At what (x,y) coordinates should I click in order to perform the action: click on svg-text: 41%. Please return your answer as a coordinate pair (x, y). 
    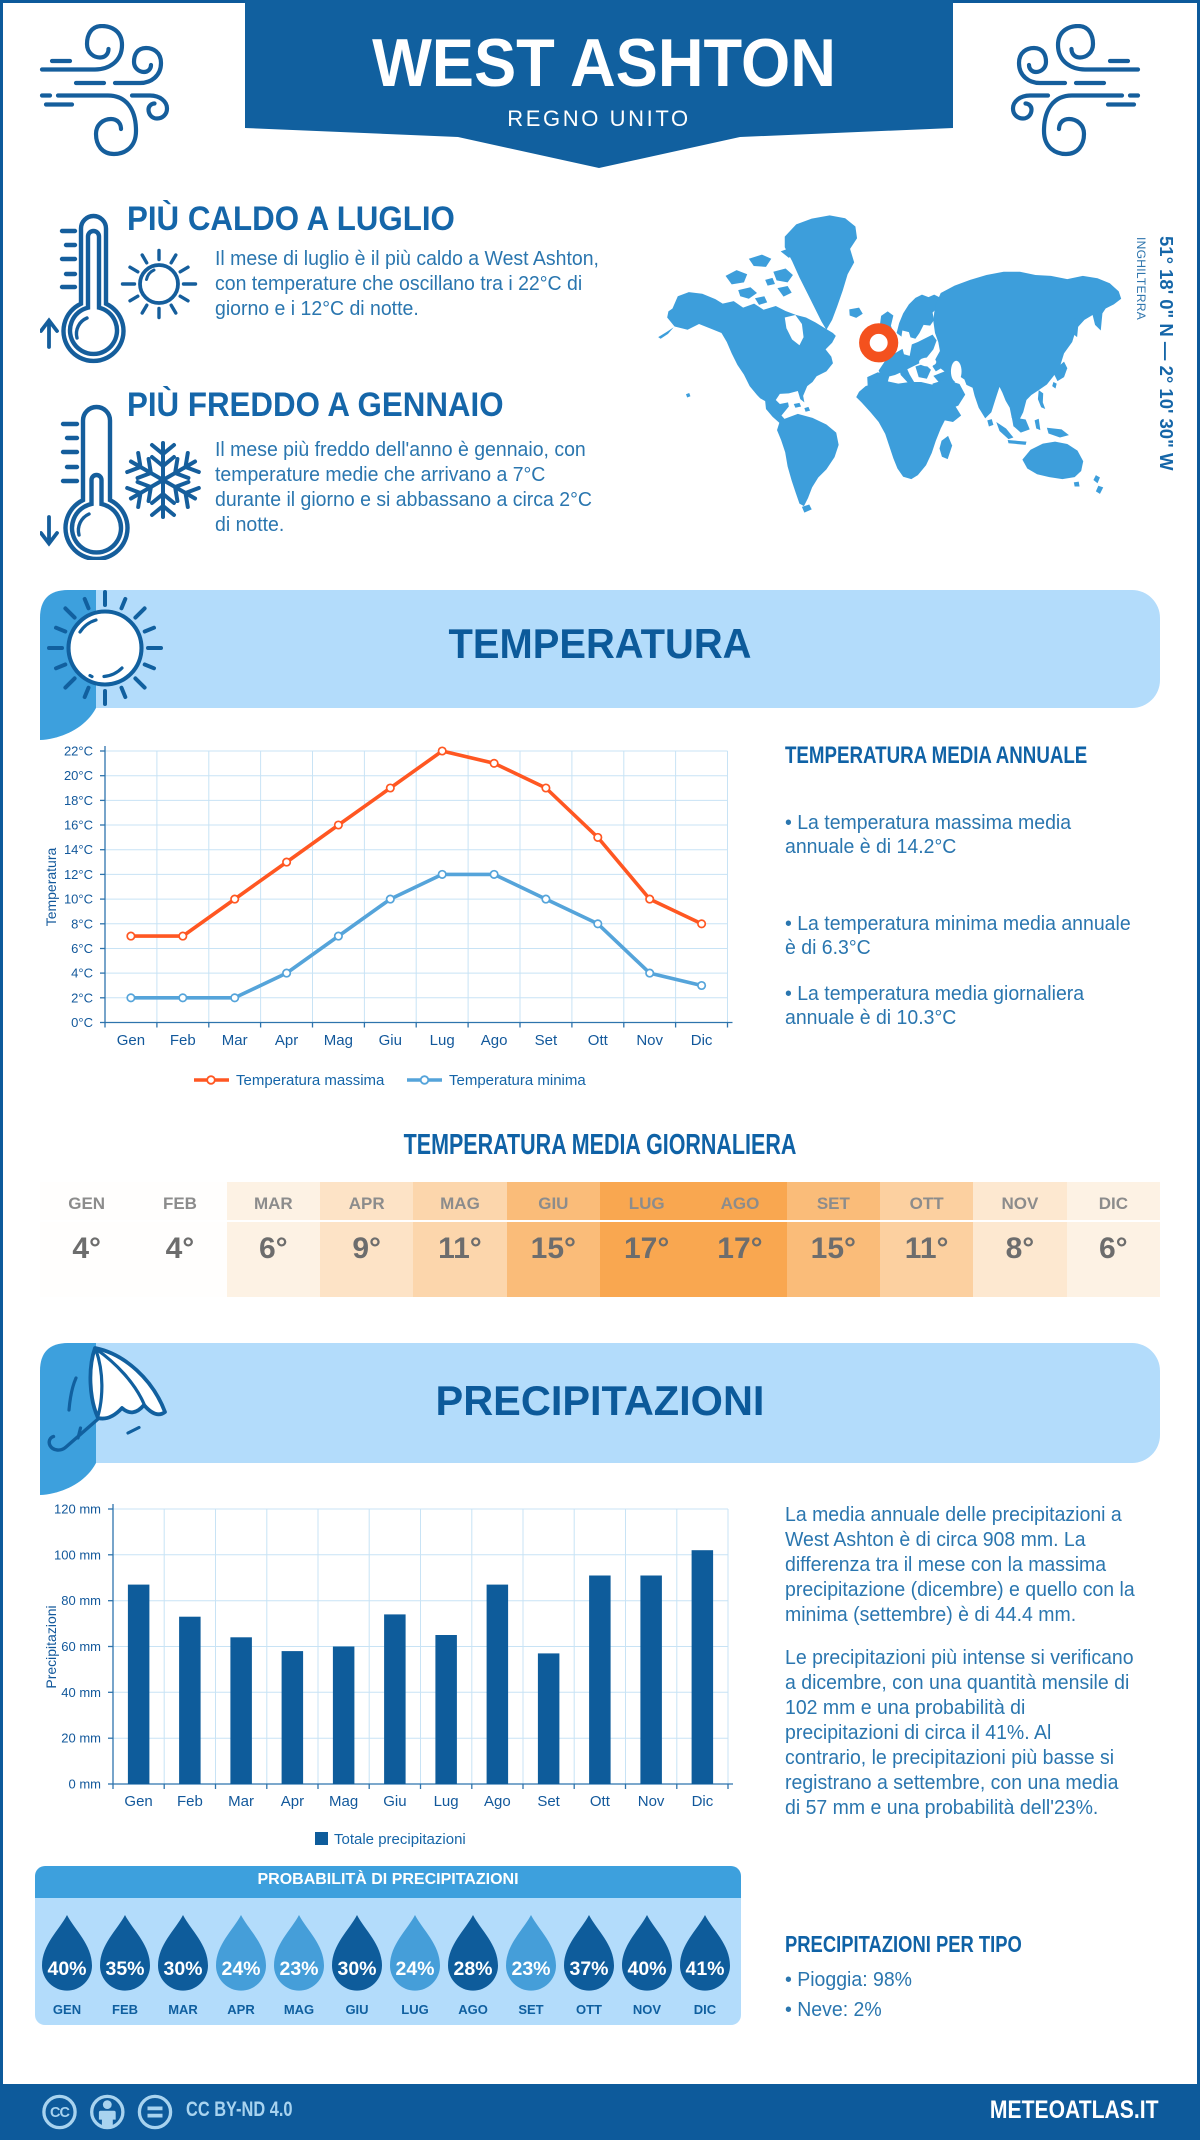
    Looking at the image, I should click on (704, 1969).